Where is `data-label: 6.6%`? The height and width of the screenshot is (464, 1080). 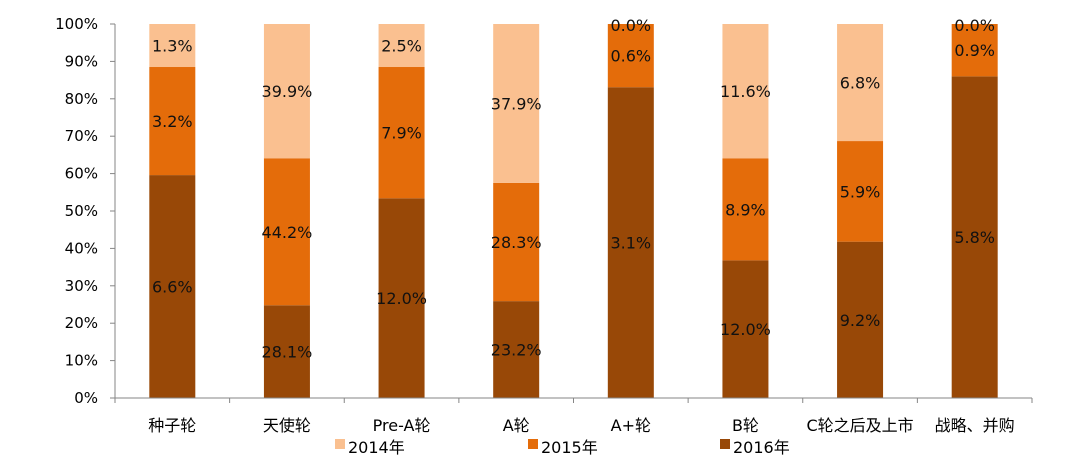 data-label: 6.6% is located at coordinates (172, 287).